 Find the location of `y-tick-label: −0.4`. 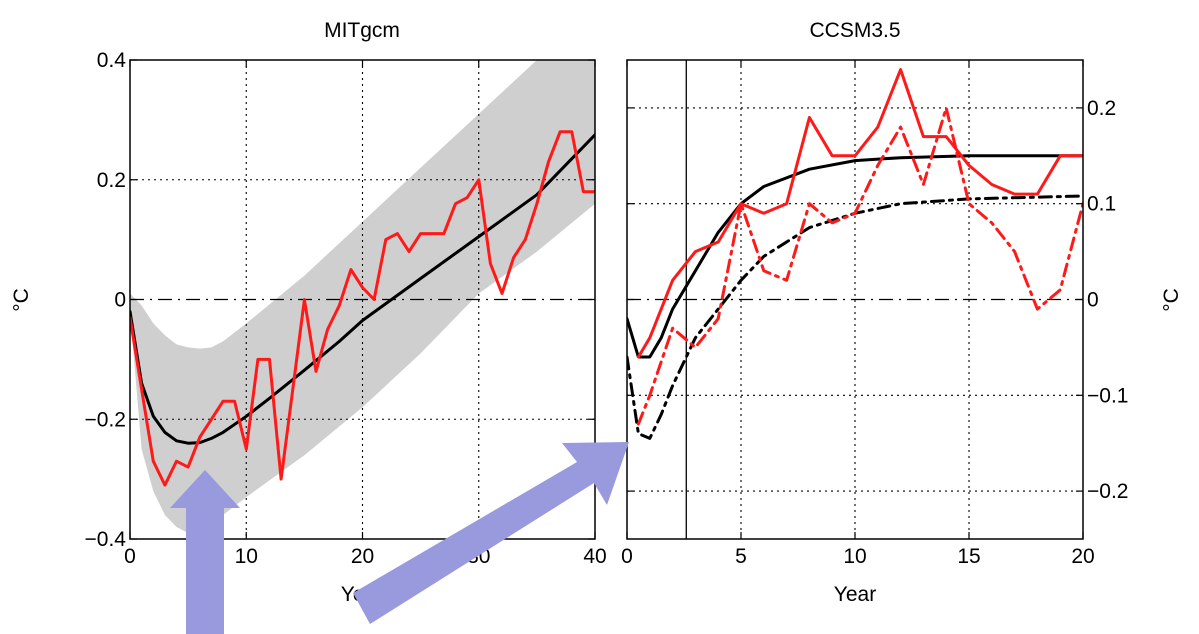

y-tick-label: −0.4 is located at coordinates (106, 539).